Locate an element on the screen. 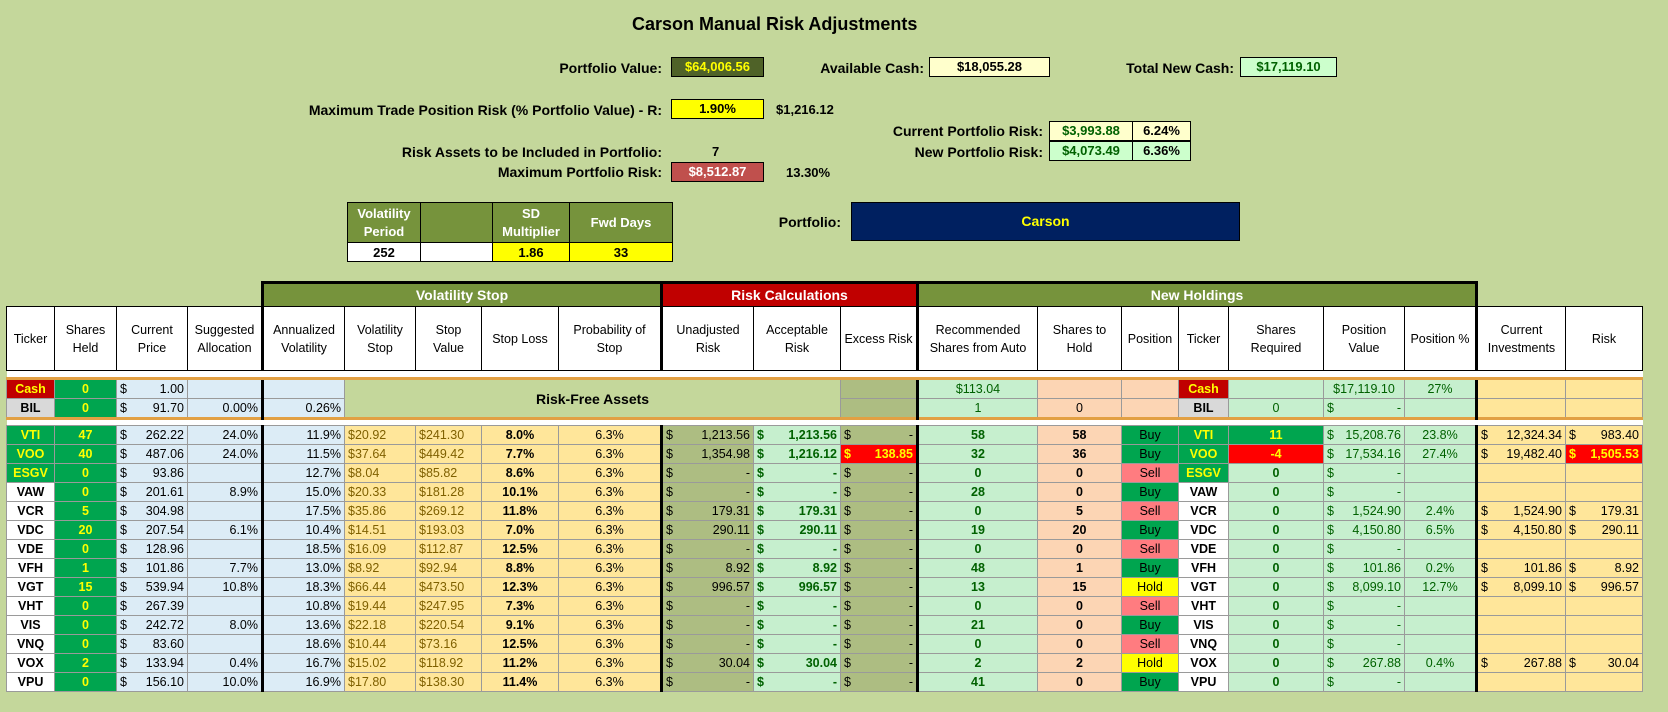 This screenshot has width=1668, height=712. current-price: $267.39 is located at coordinates (152, 606).